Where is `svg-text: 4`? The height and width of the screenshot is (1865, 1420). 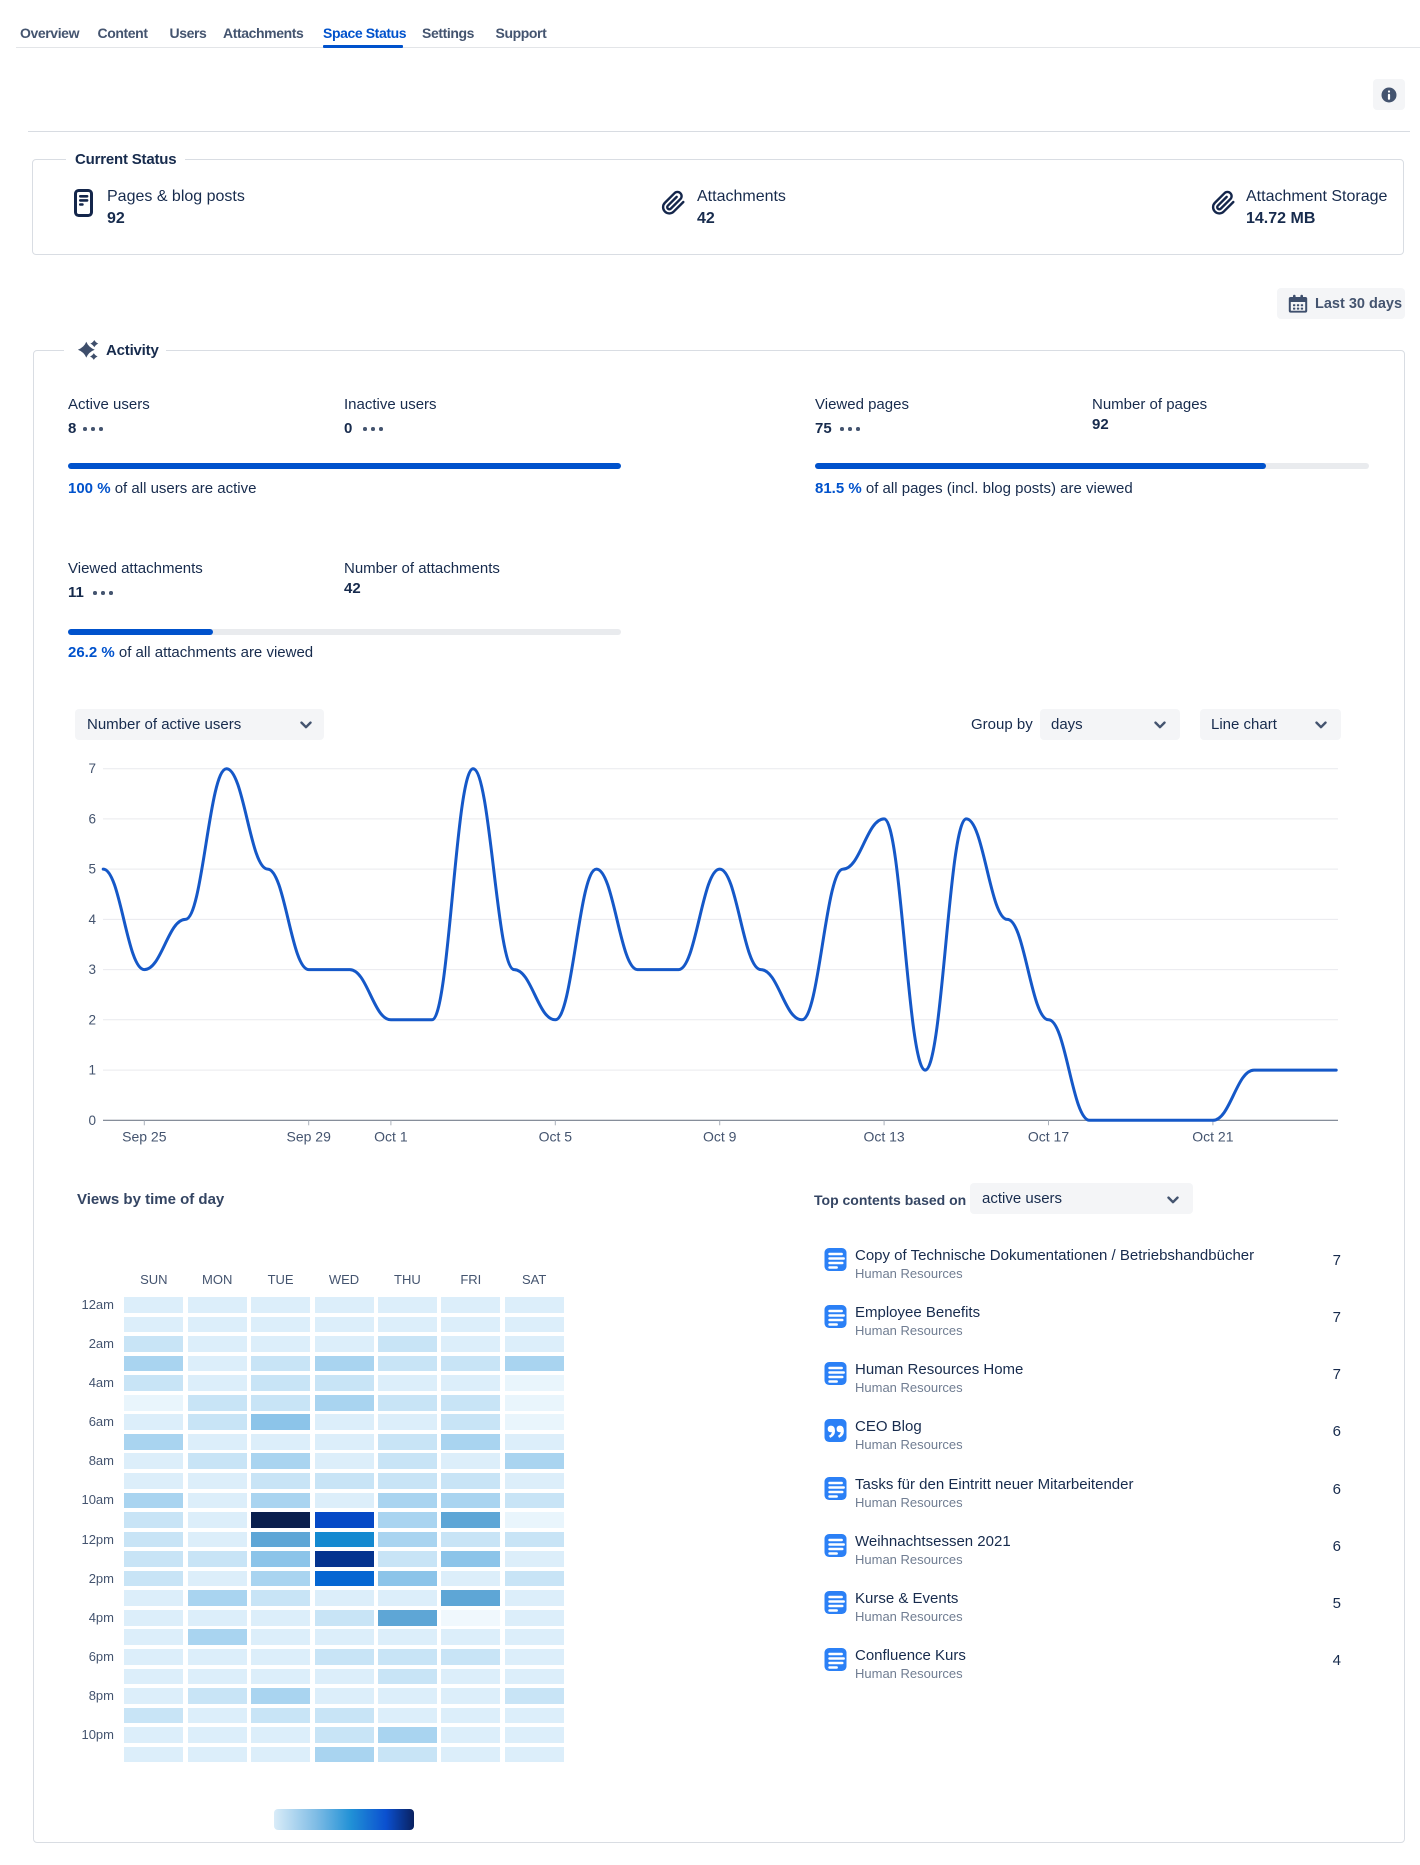
svg-text: 4 is located at coordinates (92, 919).